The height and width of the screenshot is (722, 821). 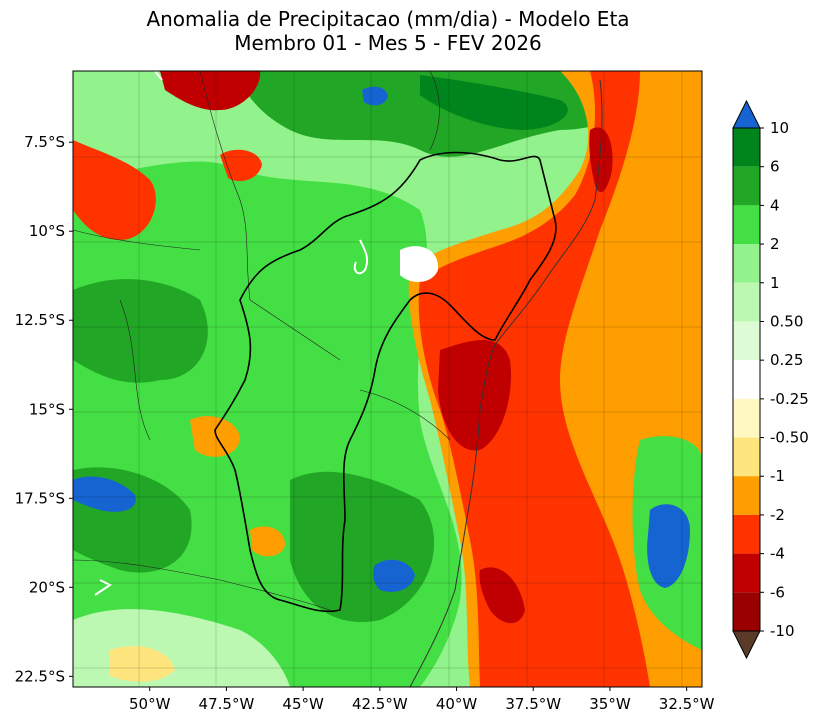 What do you see at coordinates (215, 436) in the screenshot?
I see `field-orange-patch-west` at bounding box center [215, 436].